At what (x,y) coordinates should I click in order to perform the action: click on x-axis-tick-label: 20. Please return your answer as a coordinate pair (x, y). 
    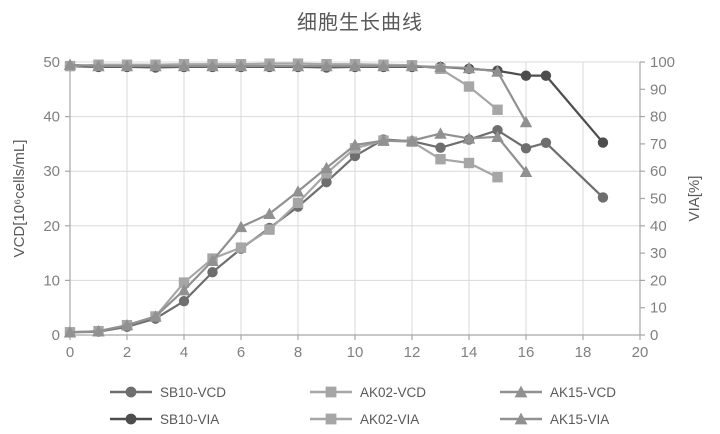
    Looking at the image, I should click on (640, 352).